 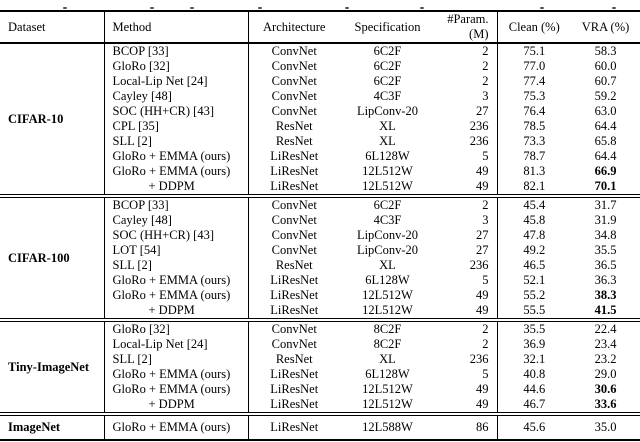 What do you see at coordinates (387, 280) in the screenshot?
I see `specification-cell: 6L128W` at bounding box center [387, 280].